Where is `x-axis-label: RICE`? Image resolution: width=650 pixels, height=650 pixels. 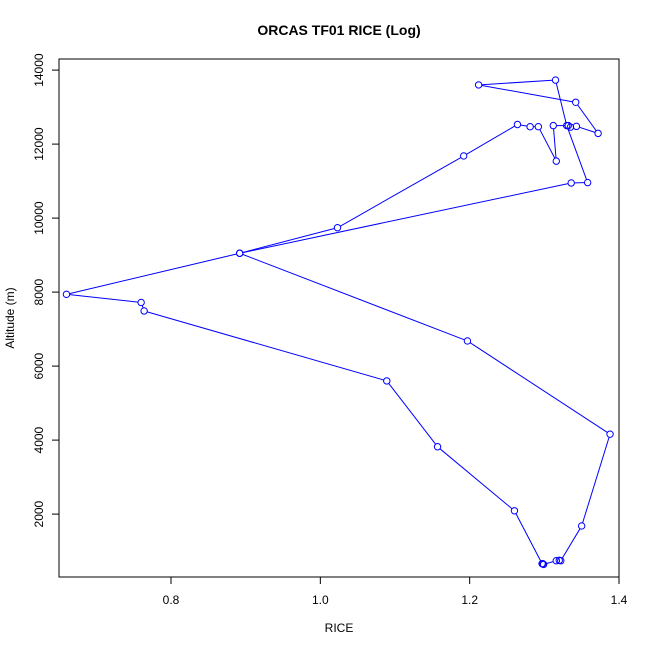
x-axis-label: RICE is located at coordinates (339, 628).